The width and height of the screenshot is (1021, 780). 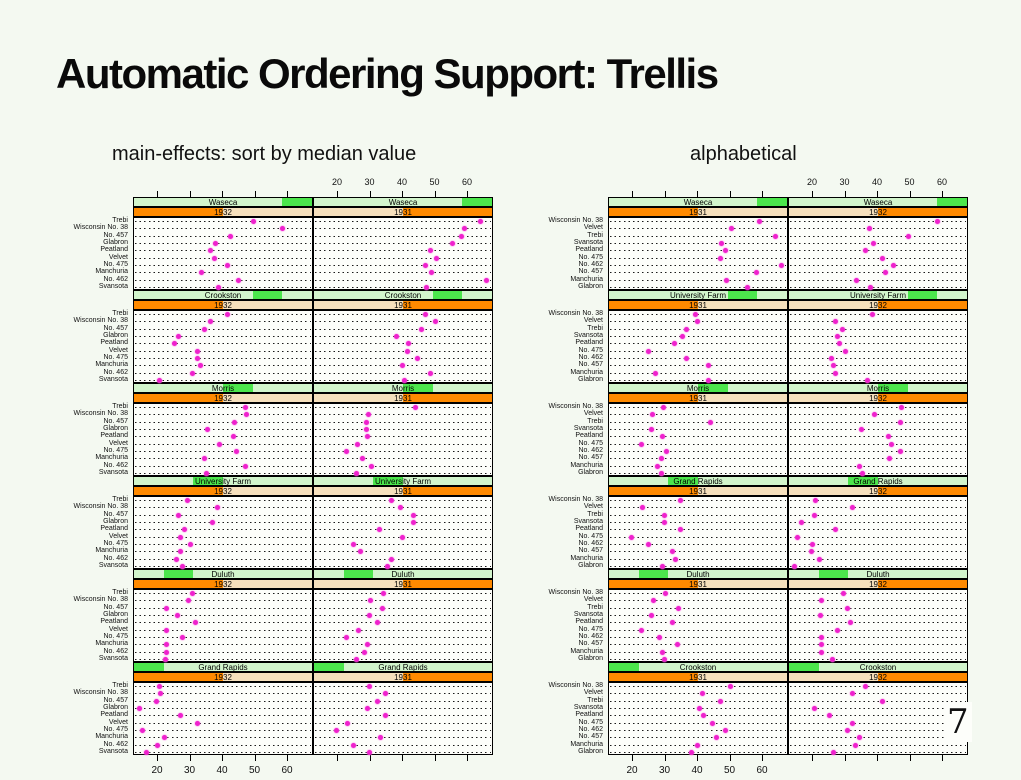 What do you see at coordinates (223, 194) in the screenshot?
I see `axis-tick-top` at bounding box center [223, 194].